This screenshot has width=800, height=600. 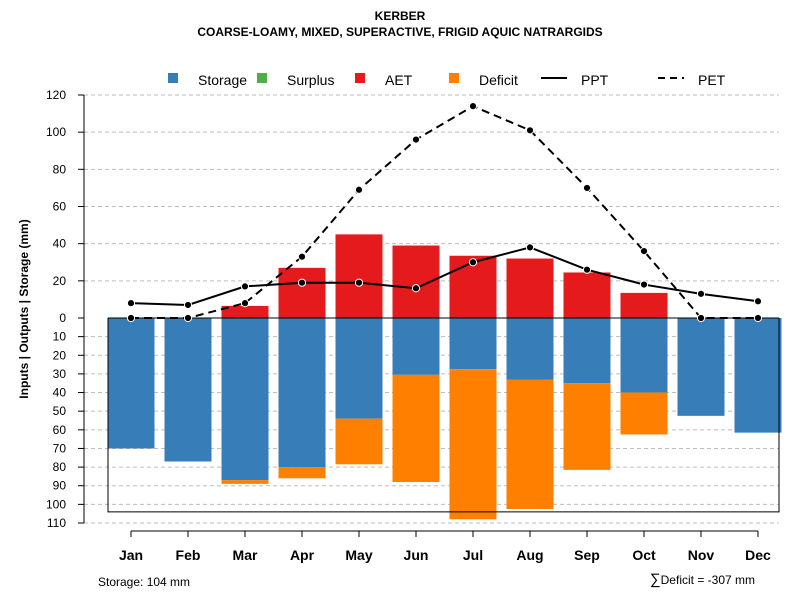 I want to click on y-tick-label-upper: 20, so click(x=60, y=281).